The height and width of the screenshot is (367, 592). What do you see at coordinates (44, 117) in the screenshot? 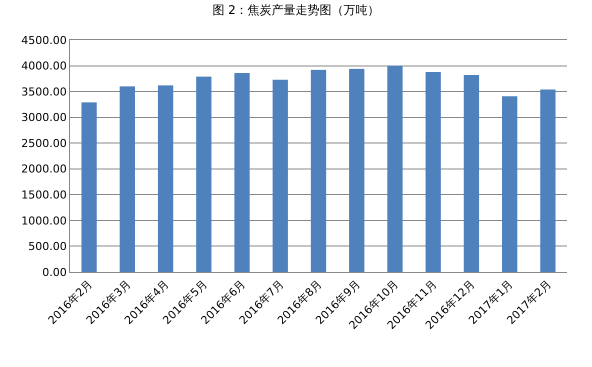
I see `y-tick-label: 3000.00` at bounding box center [44, 117].